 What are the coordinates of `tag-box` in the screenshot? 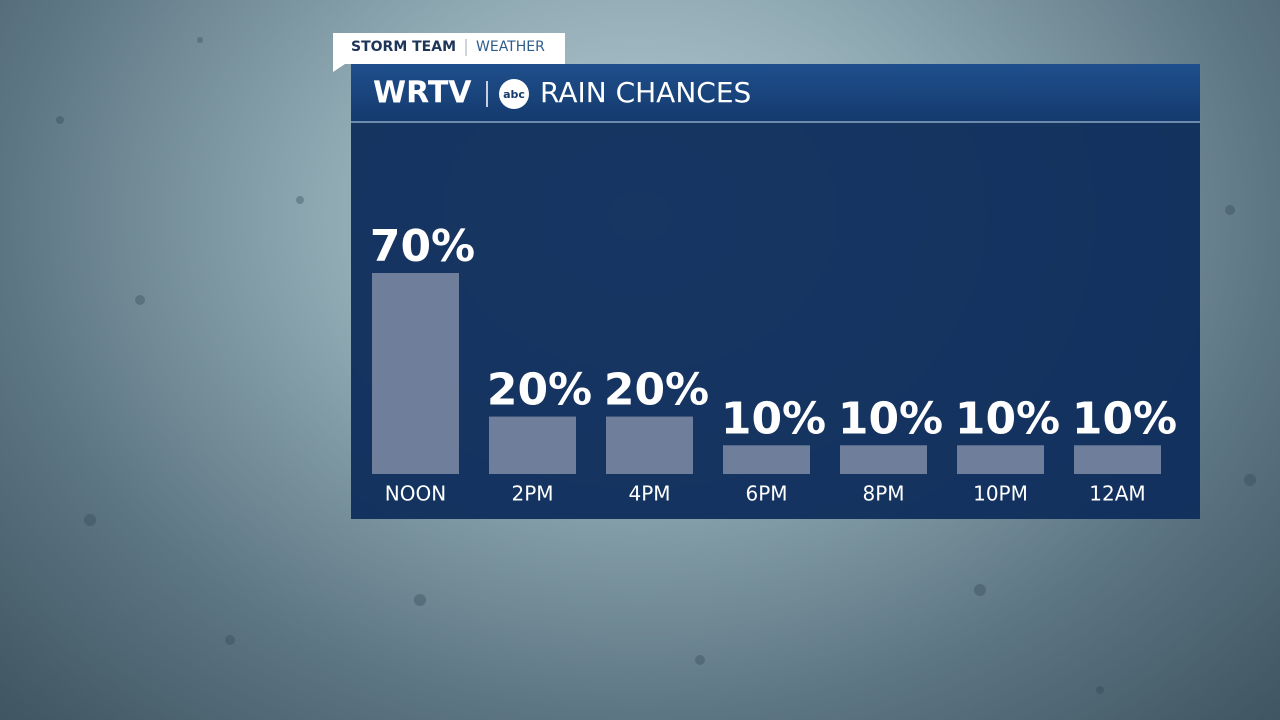 It's located at (449, 48).